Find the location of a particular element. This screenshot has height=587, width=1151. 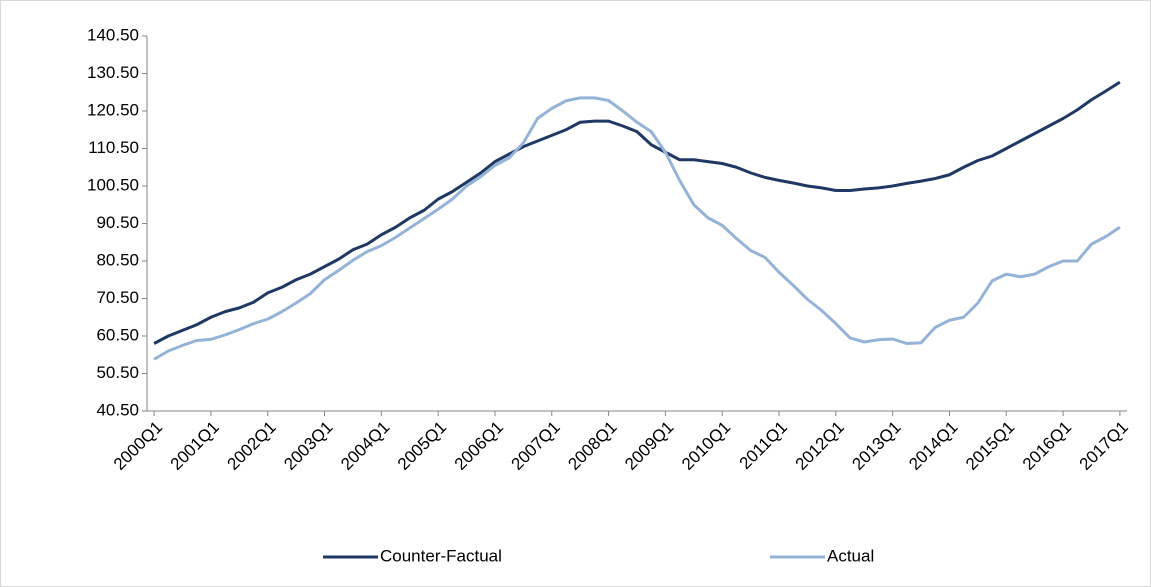

y-tick-label: 90.50 is located at coordinates (117, 222).